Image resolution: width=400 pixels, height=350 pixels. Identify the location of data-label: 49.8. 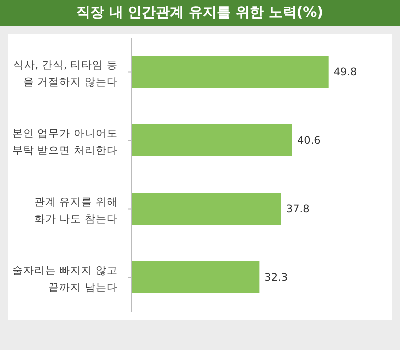
(346, 72).